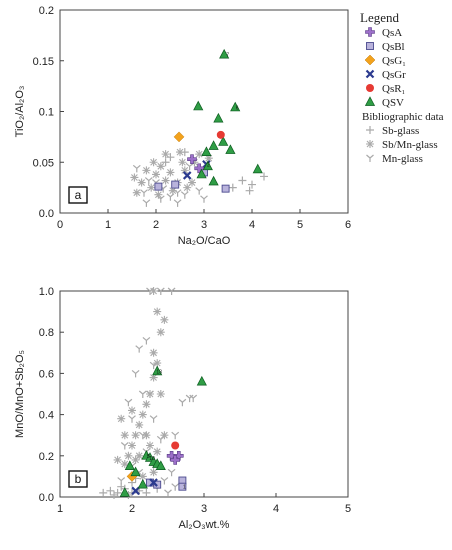 The width and height of the screenshot is (452, 550). Describe the element at coordinates (348, 509) in the screenshot. I see `x-tick-label: 5` at that location.